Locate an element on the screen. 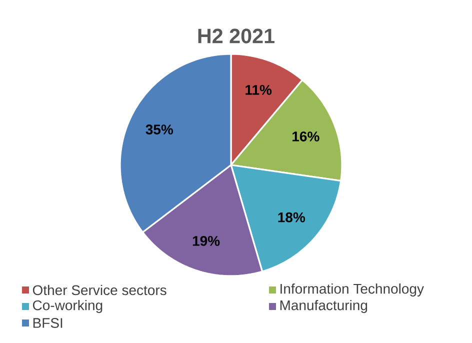 The height and width of the screenshot is (343, 472). chart-title: H2 2021 is located at coordinates (236, 36).